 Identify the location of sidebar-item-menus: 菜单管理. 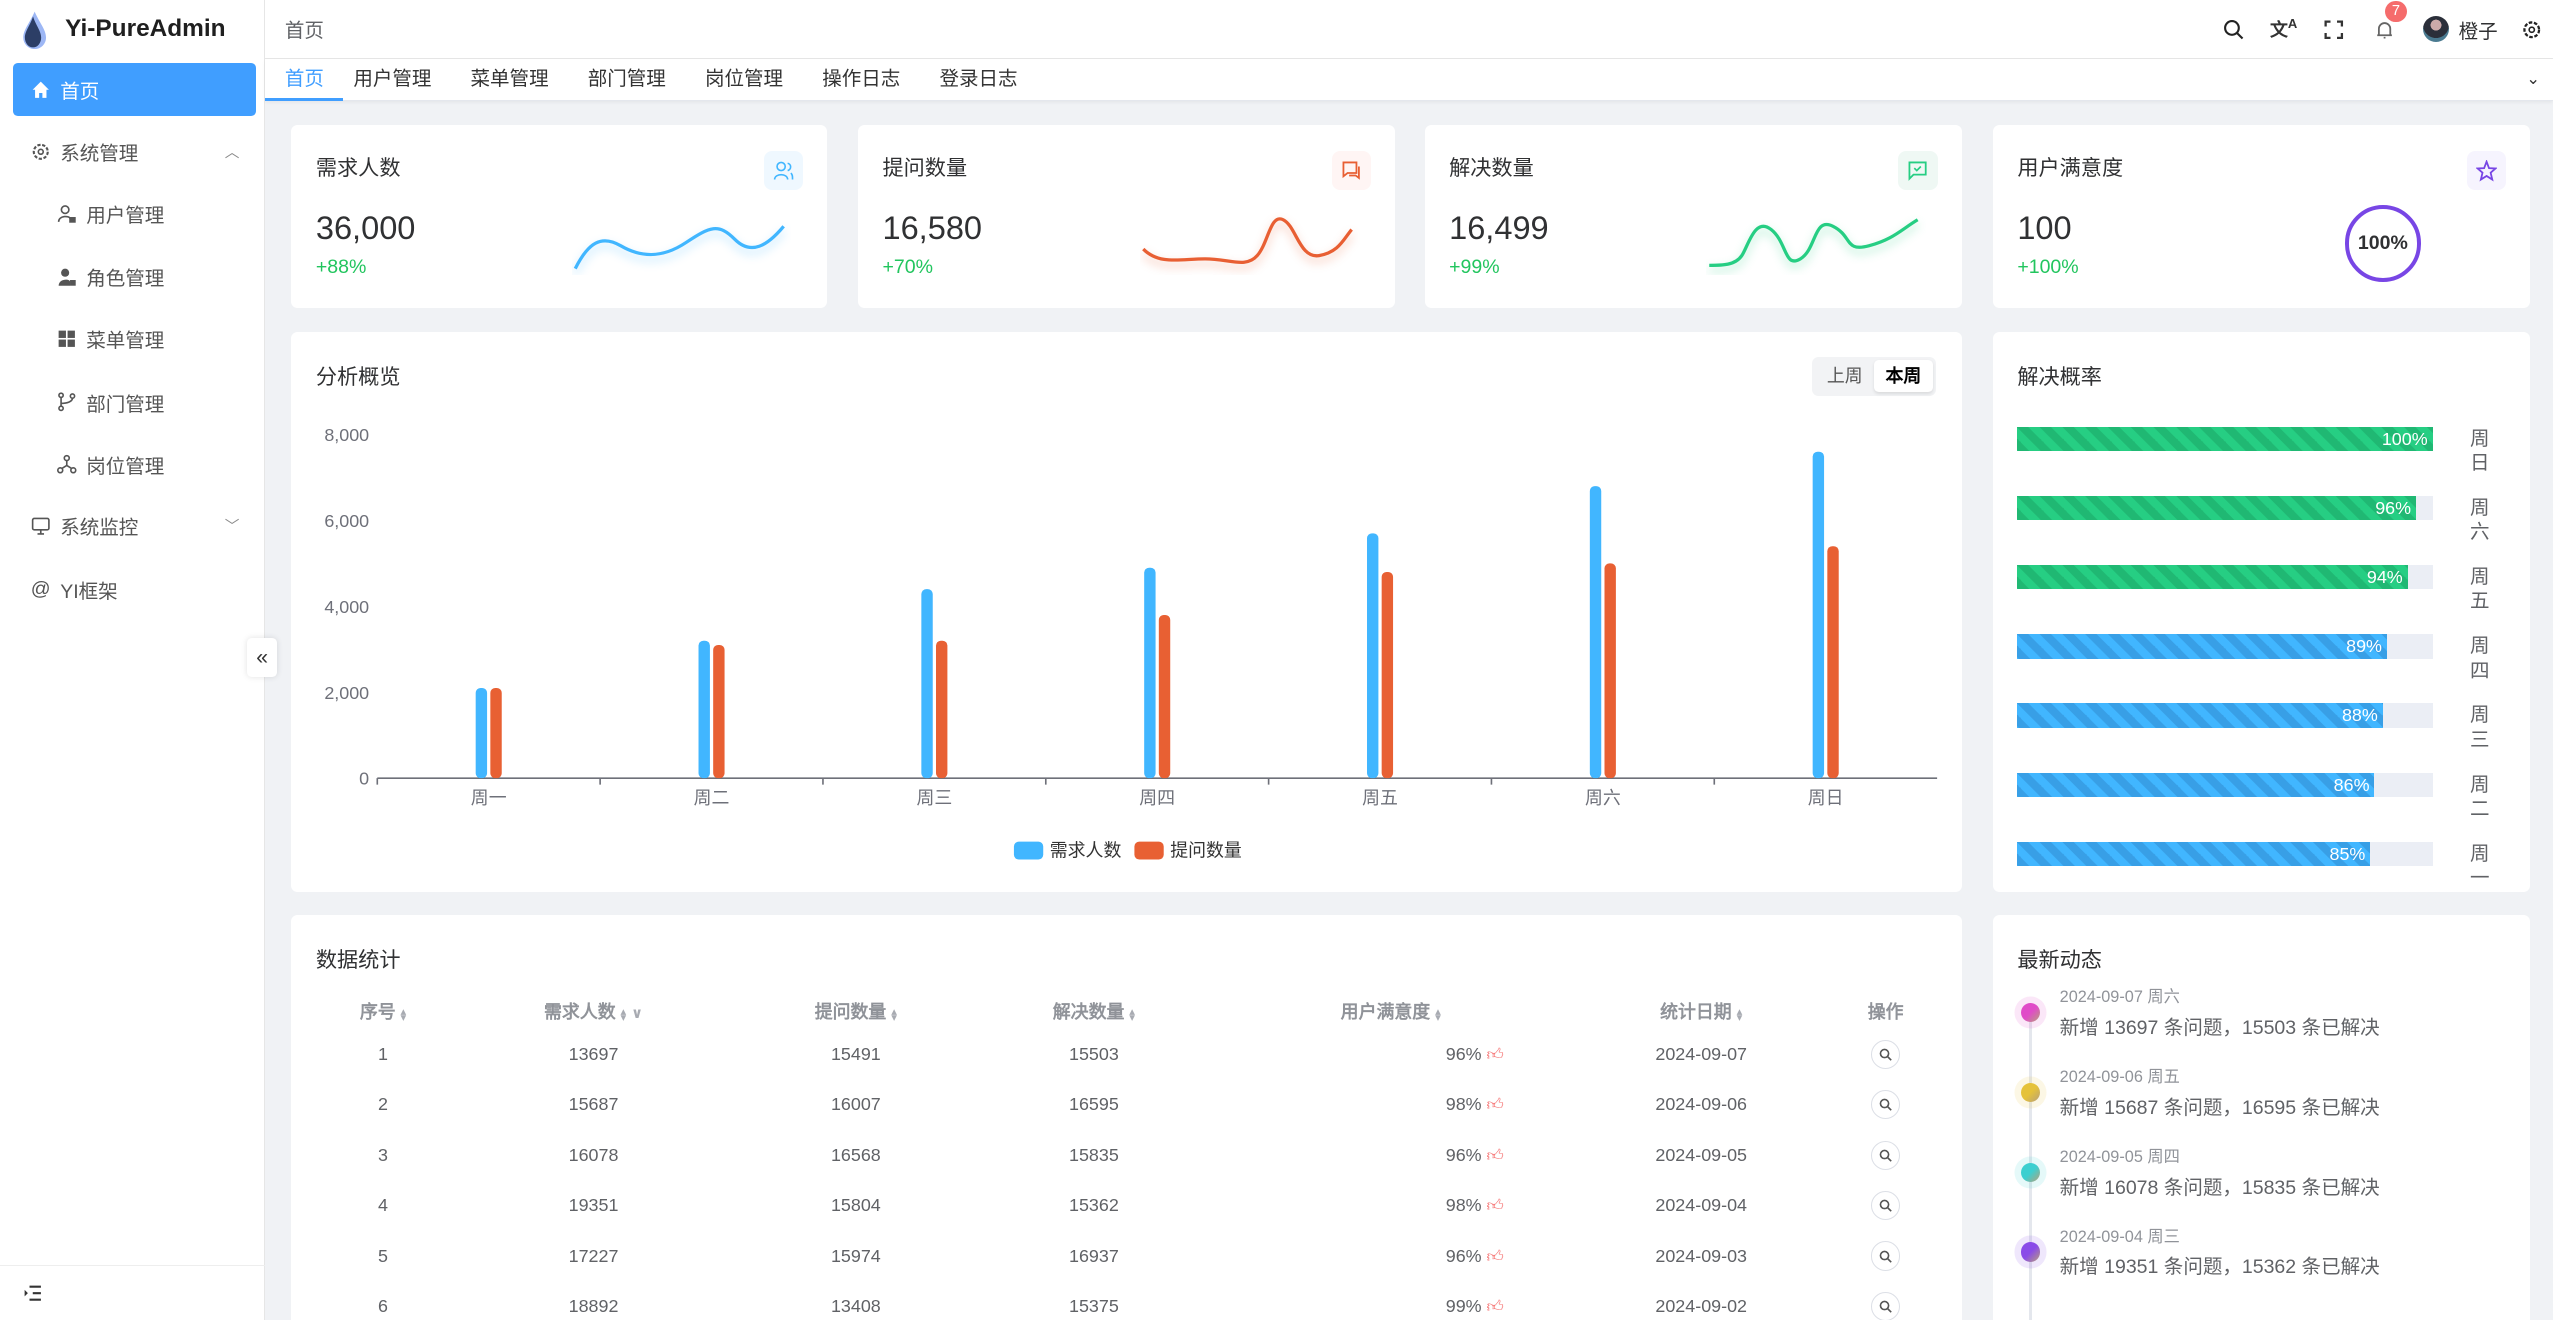
(134, 339).